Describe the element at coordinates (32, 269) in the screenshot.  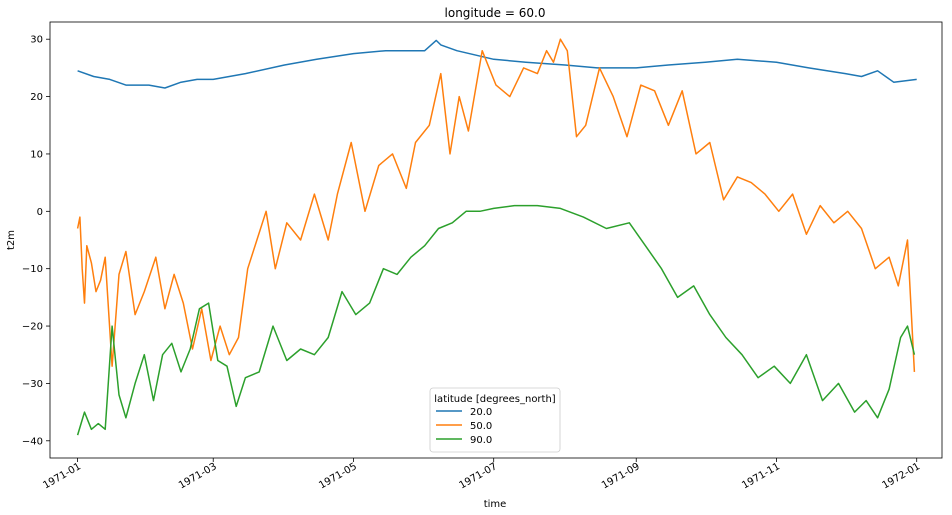
I see `y-tick-label: −10` at that location.